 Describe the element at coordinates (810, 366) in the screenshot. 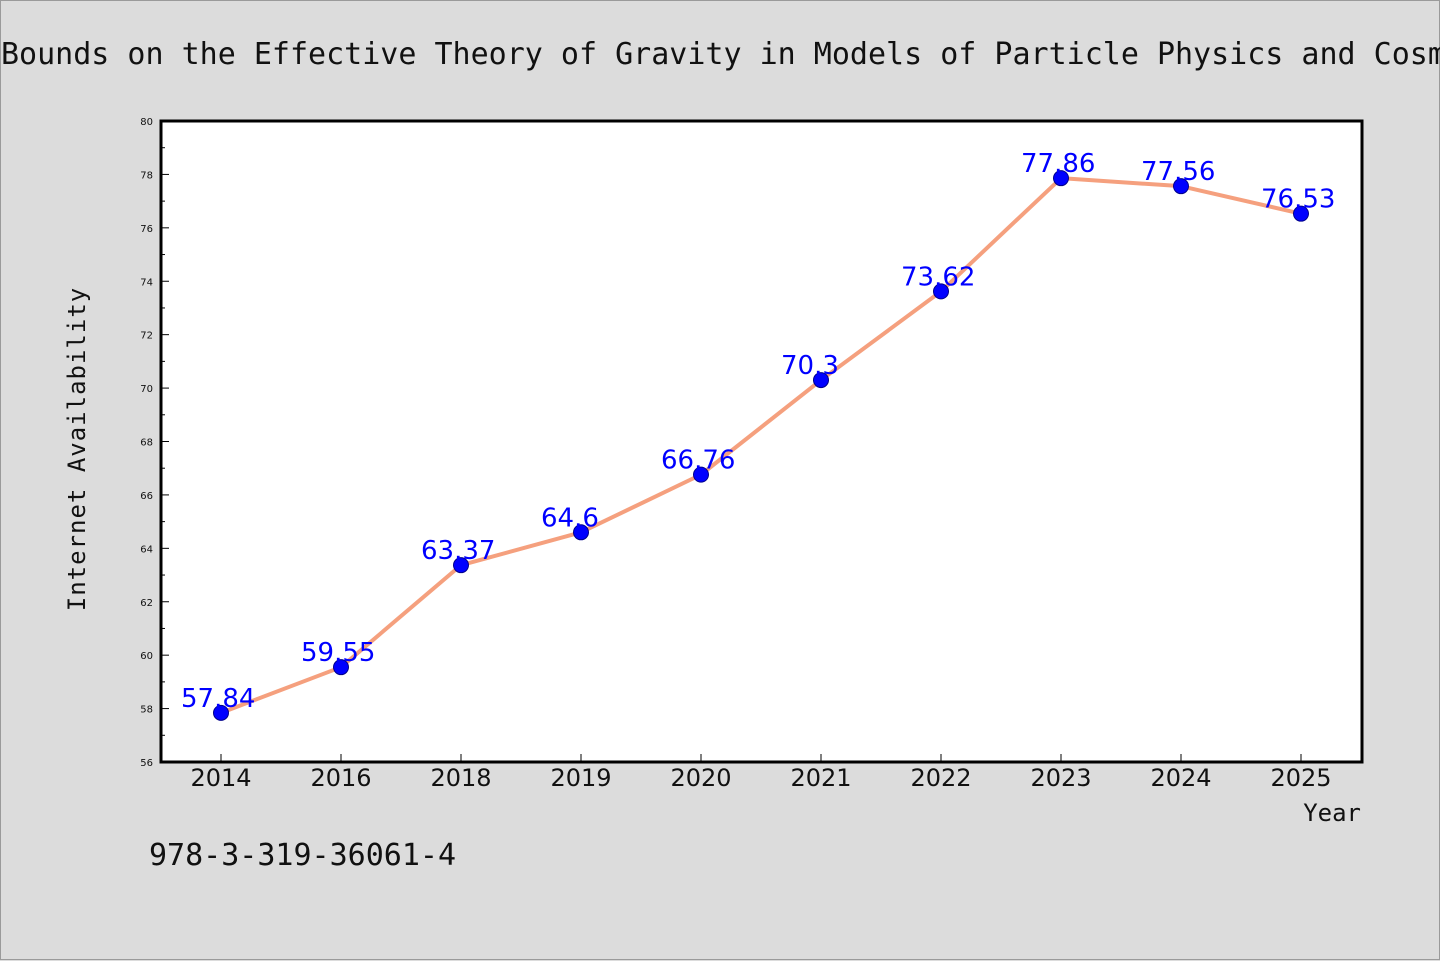

I see `data-label: 70.3` at that location.